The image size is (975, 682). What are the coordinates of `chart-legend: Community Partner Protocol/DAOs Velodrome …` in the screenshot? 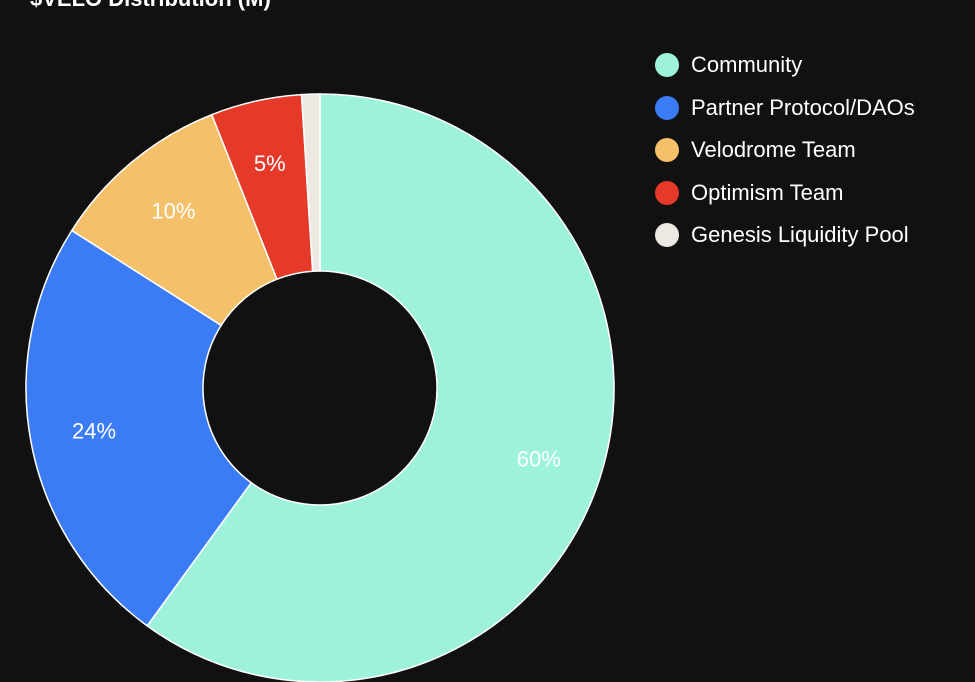 It's located at (785, 150).